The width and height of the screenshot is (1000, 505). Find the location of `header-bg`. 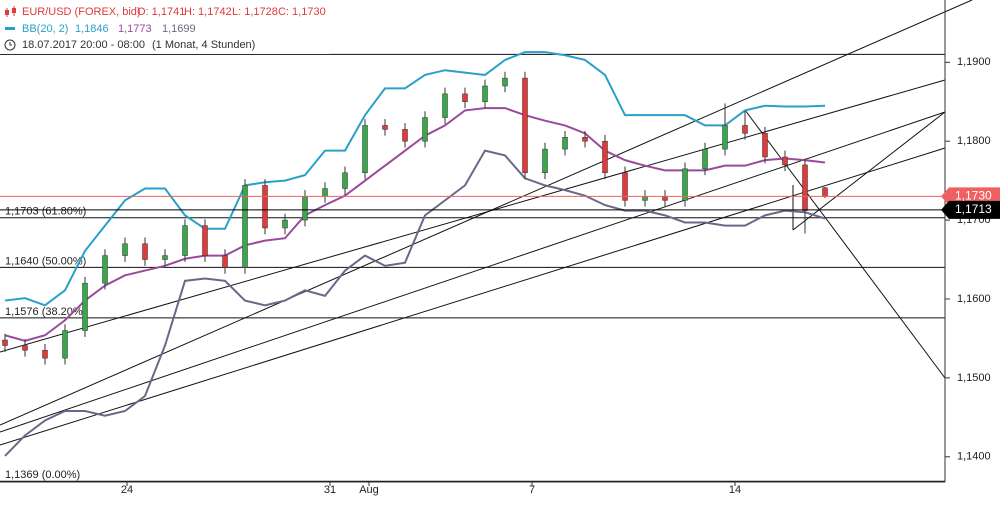

header-bg is located at coordinates (165, 27).